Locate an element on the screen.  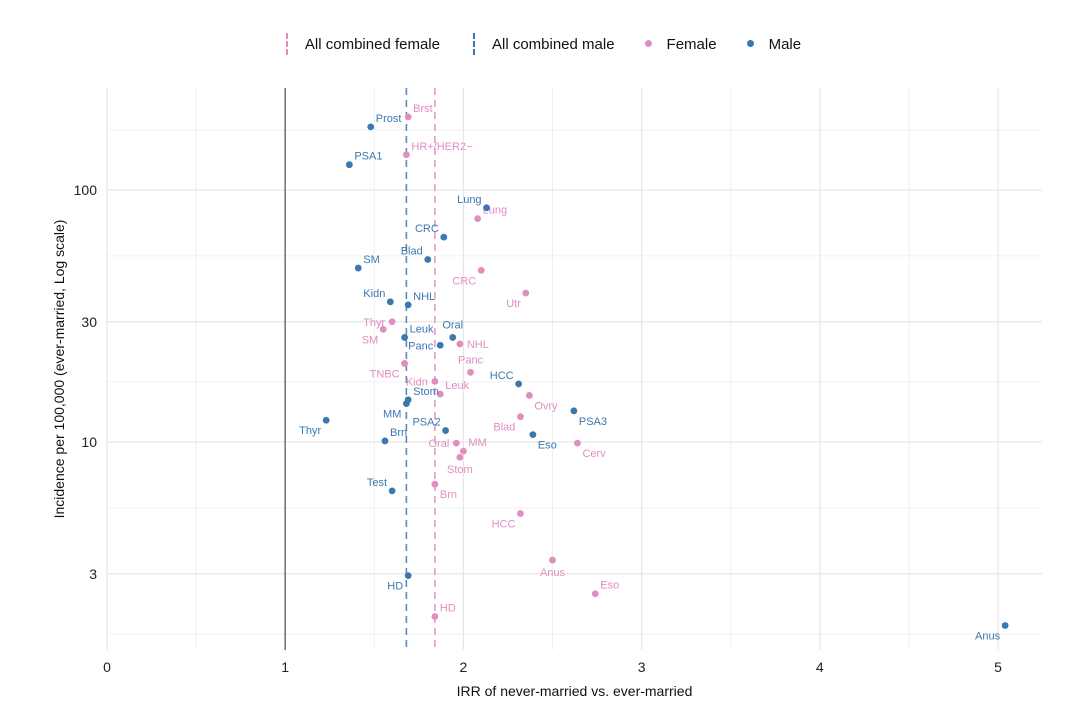
legend-label-combined-female: All combined female is located at coordinates (372, 44).